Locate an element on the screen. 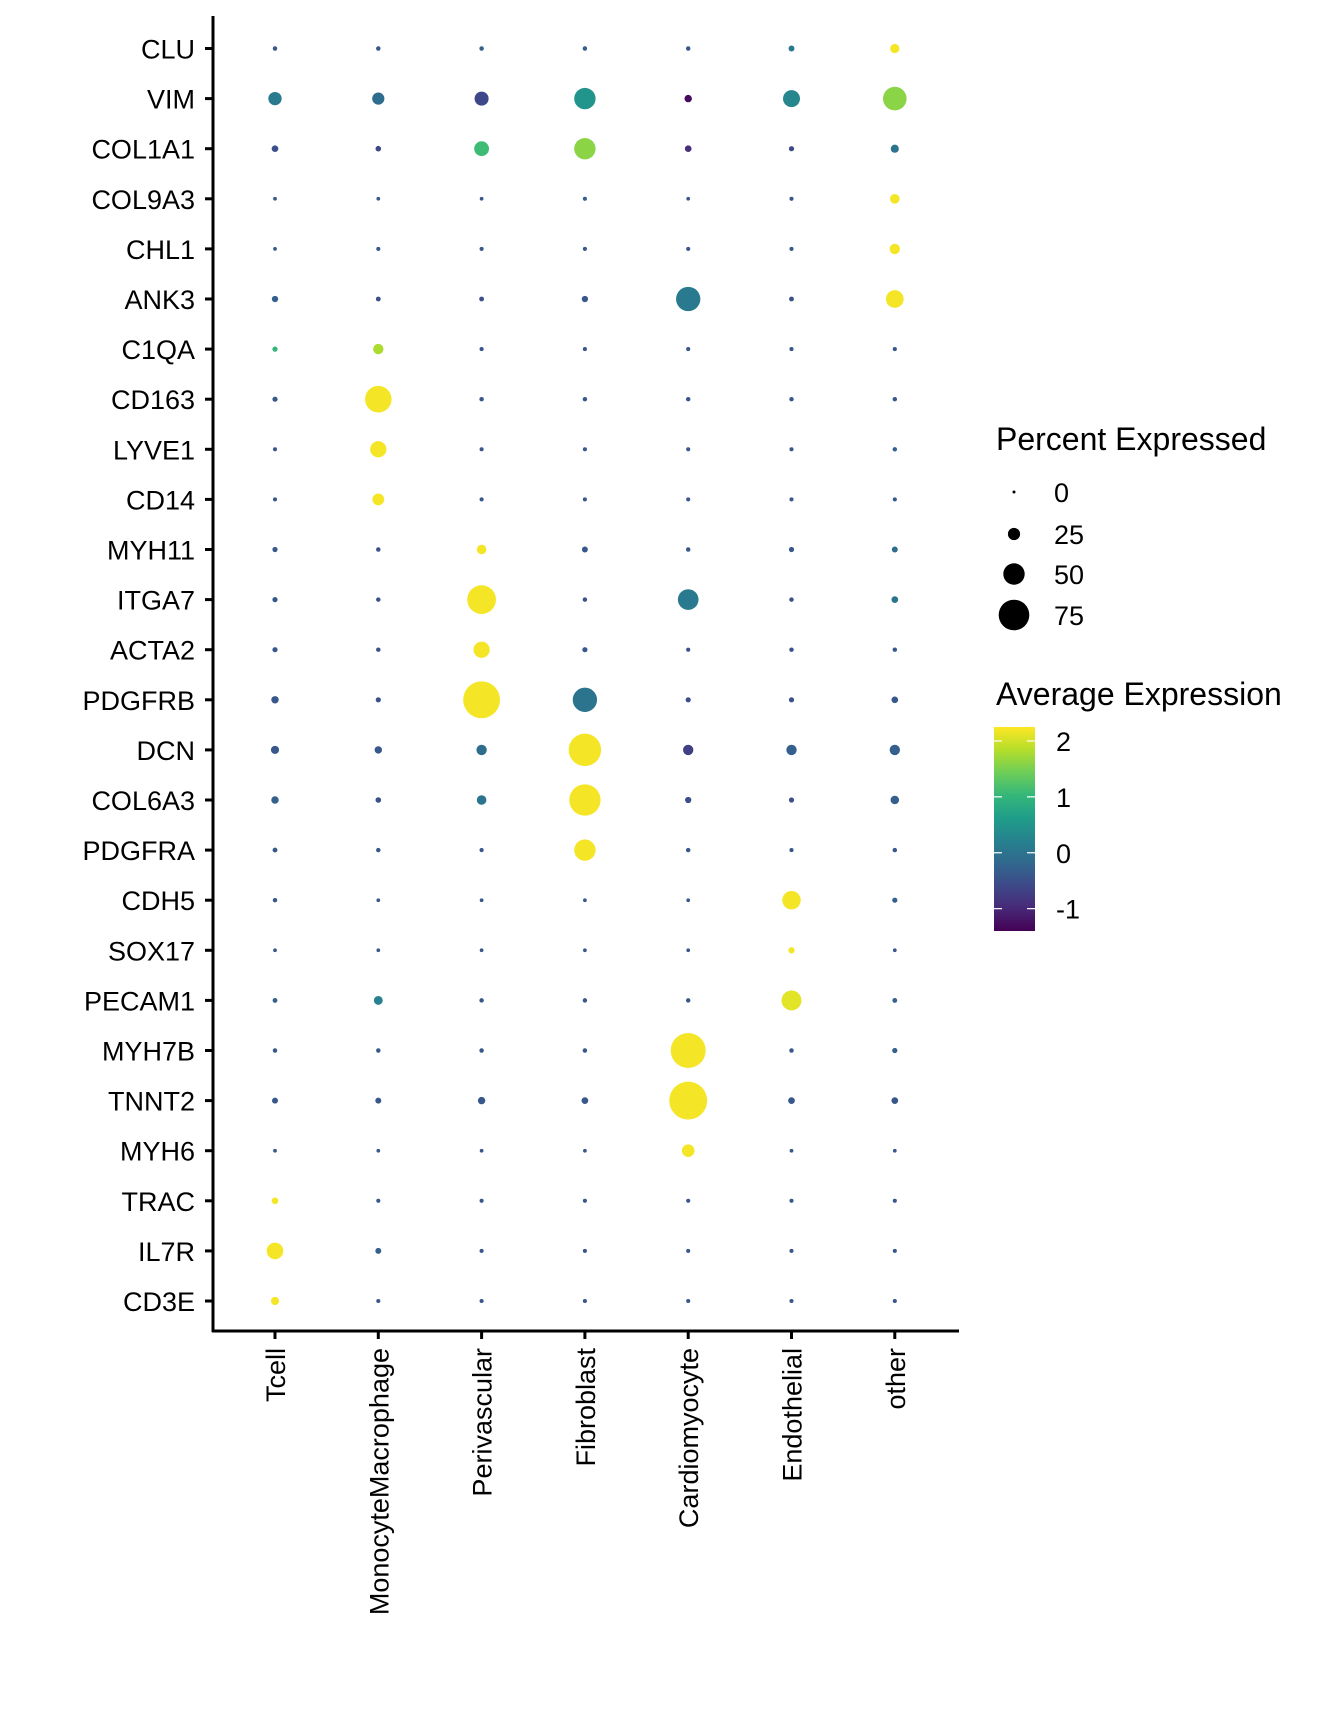 This screenshot has height=1728, width=1344. dot-TNNT2-Cardiomyocyte is located at coordinates (688, 1100).